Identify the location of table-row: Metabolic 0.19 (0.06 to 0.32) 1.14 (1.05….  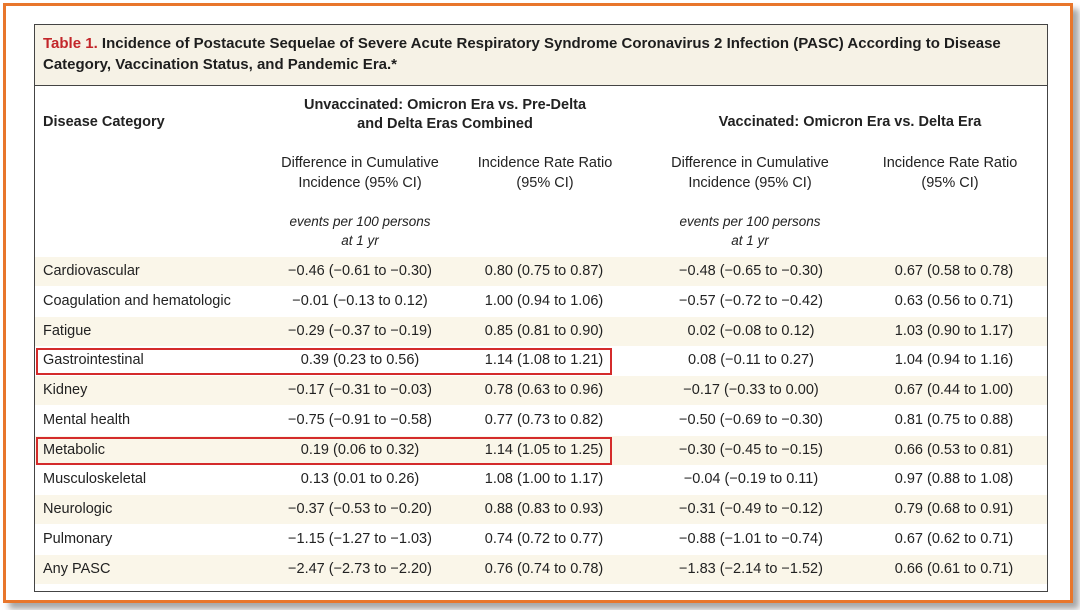
(541, 450).